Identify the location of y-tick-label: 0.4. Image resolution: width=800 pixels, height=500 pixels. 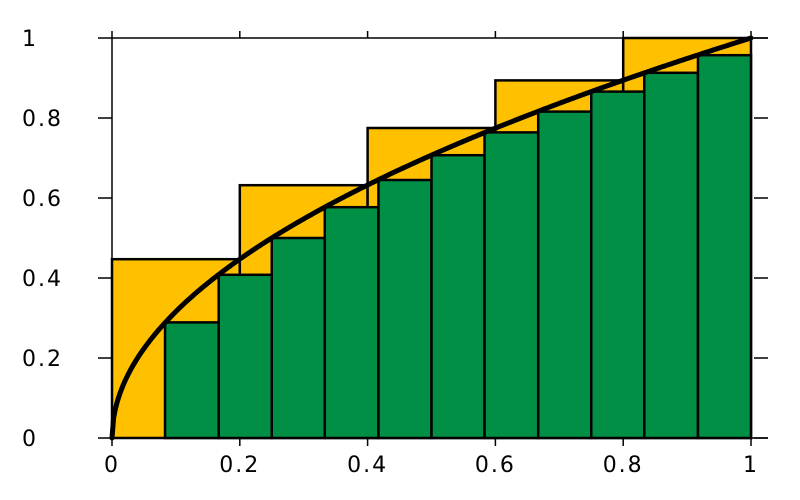
(42, 279).